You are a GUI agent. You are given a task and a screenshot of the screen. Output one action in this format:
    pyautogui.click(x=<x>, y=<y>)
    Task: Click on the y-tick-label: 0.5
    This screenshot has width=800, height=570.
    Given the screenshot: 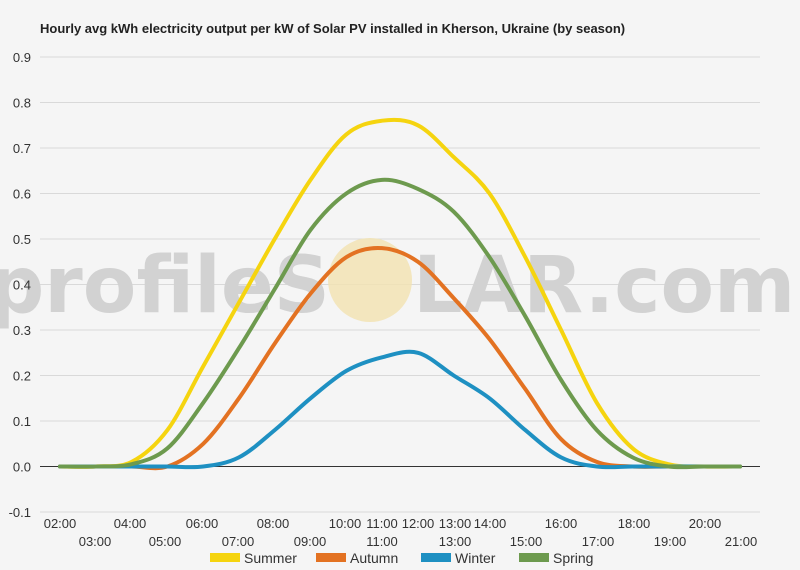 What is the action you would take?
    pyautogui.click(x=22, y=239)
    